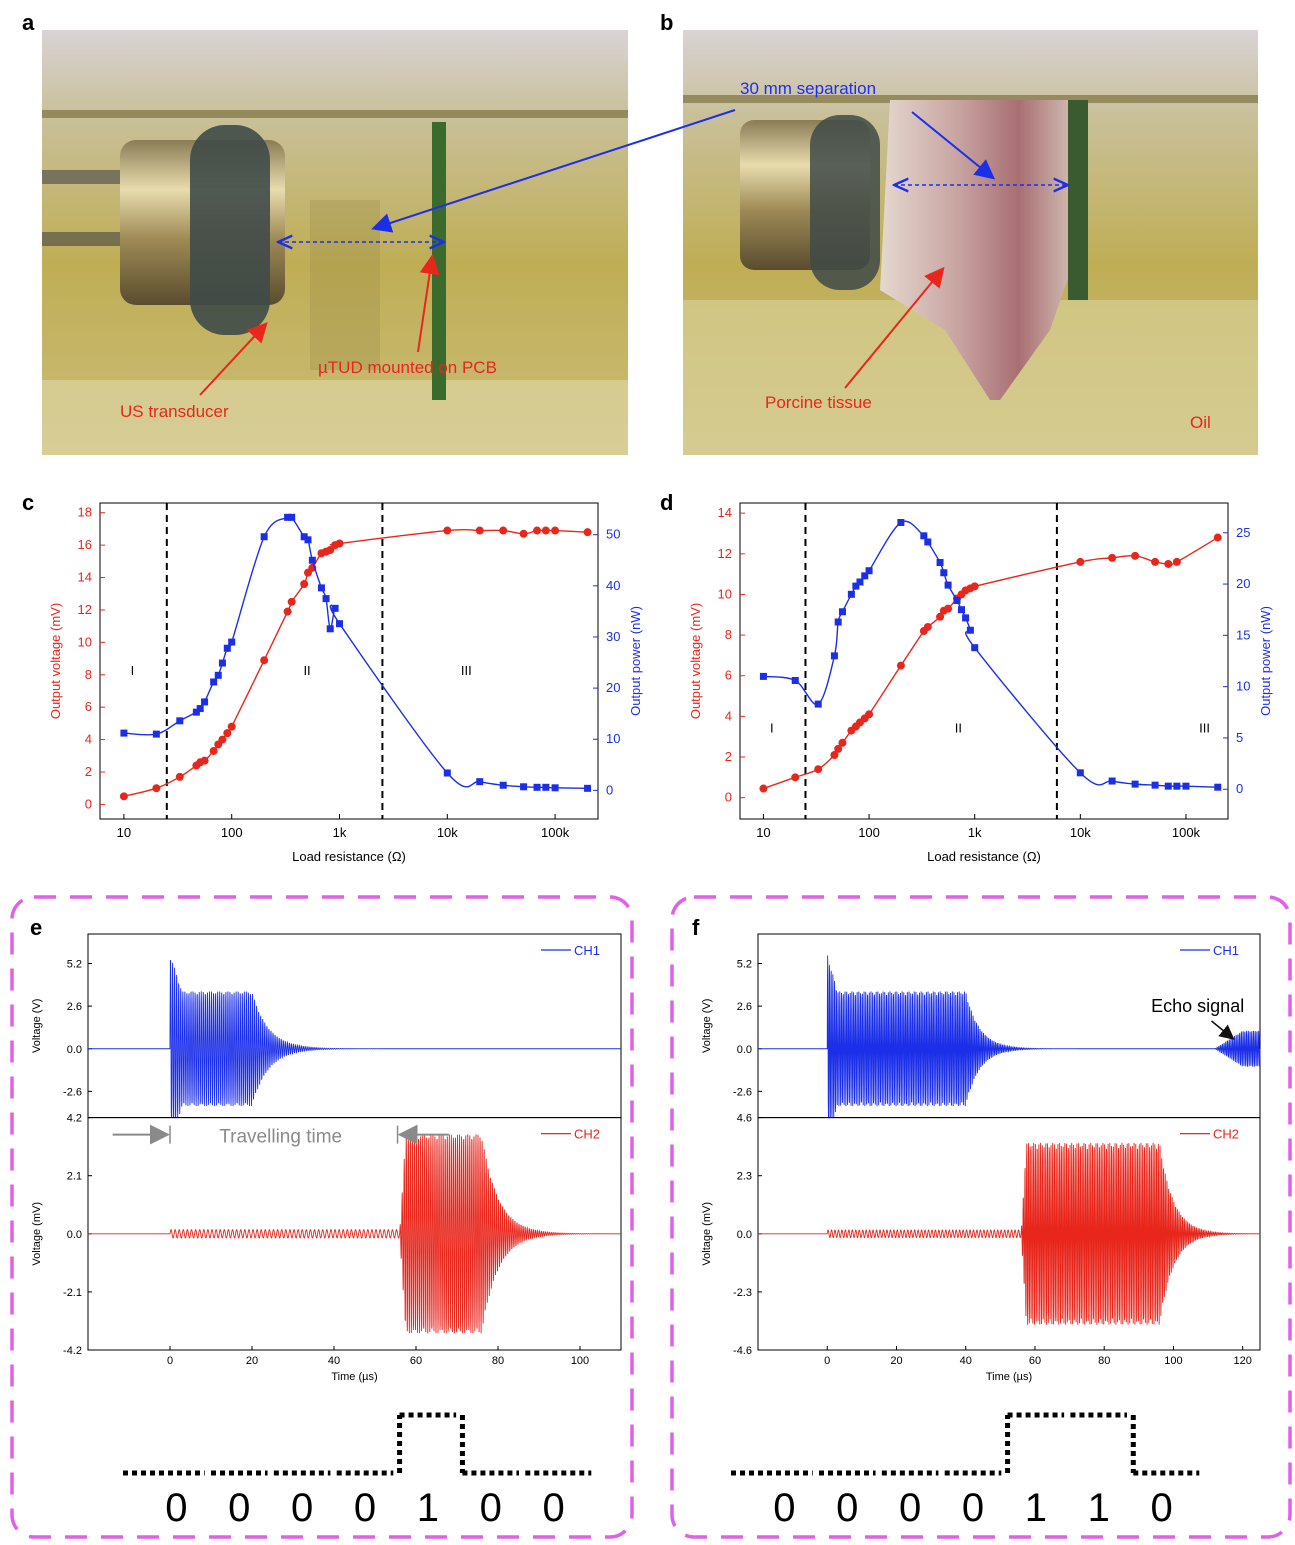 The height and width of the screenshot is (1545, 1295). I want to click on region-label: III, so click(466, 670).